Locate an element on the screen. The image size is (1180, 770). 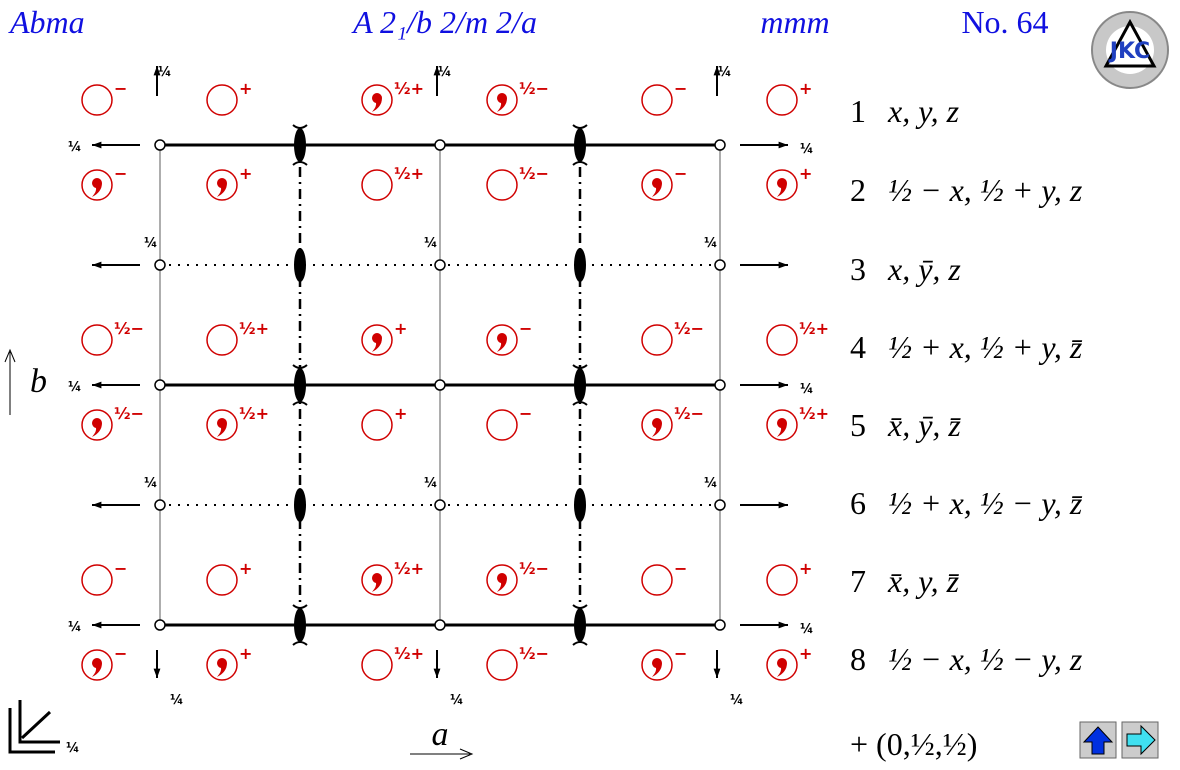
centering: + (0,½,½) is located at coordinates (913, 744).